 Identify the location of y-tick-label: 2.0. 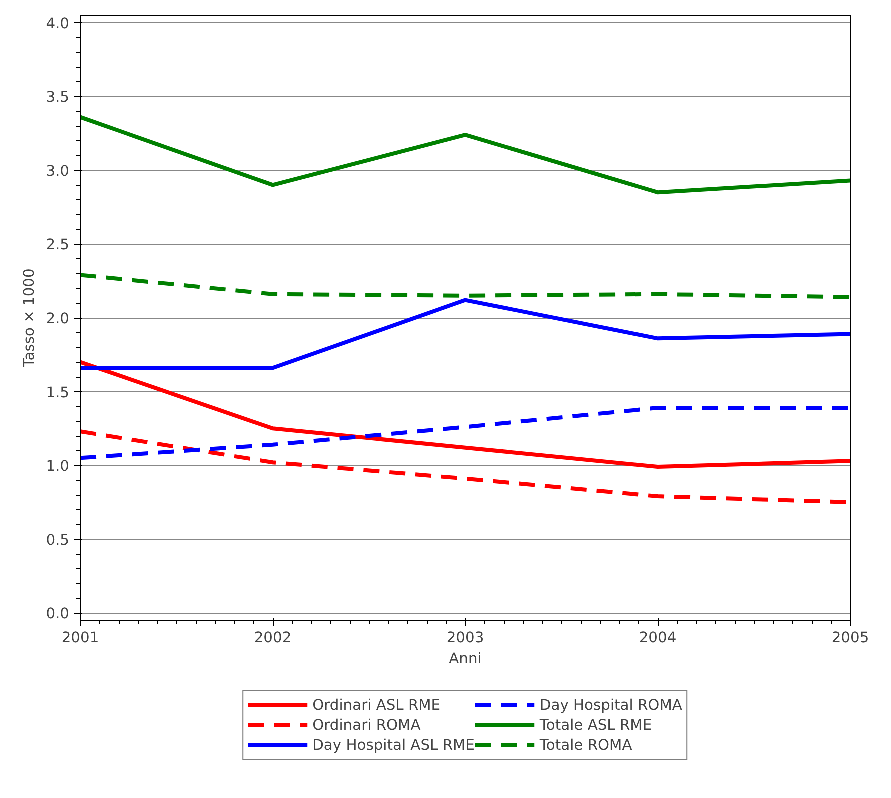
(58, 319).